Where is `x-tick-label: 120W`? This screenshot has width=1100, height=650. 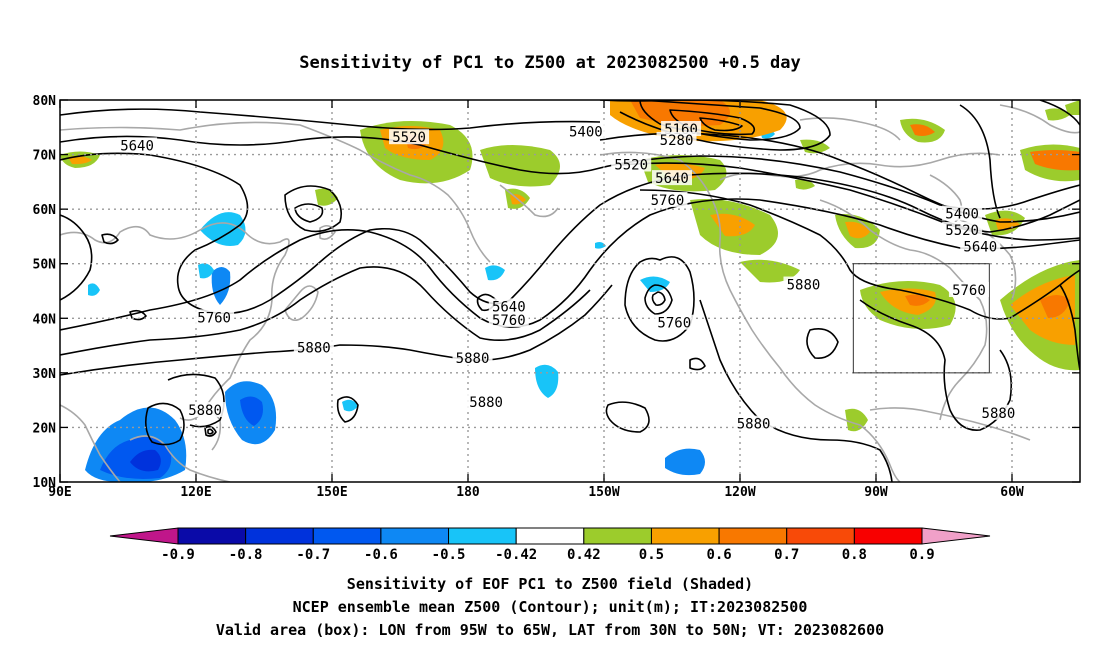
x-tick-label: 120W is located at coordinates (739, 492).